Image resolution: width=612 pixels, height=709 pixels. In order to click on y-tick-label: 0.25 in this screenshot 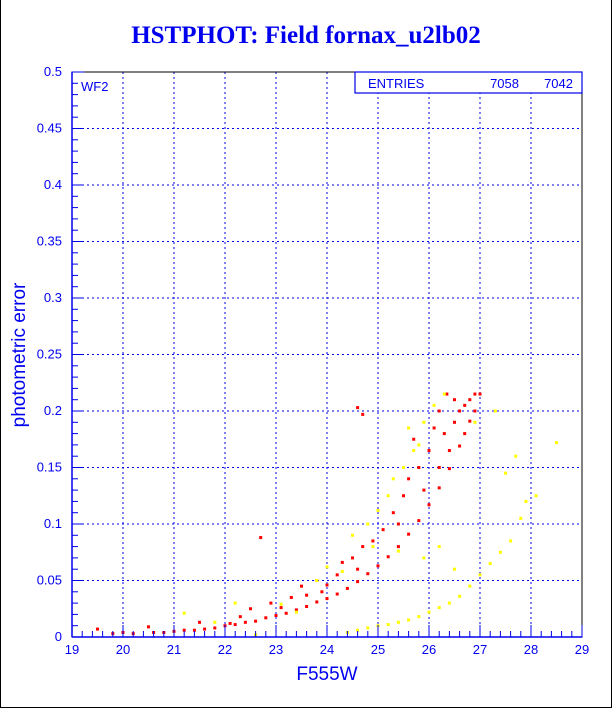, I will do `click(49, 354)`.